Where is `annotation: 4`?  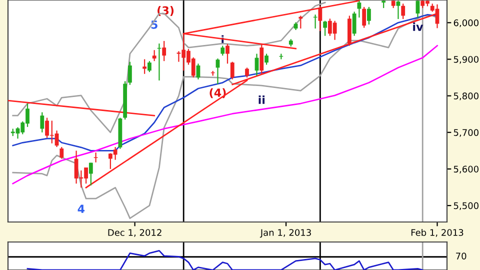 annotation: 4 is located at coordinates (81, 208).